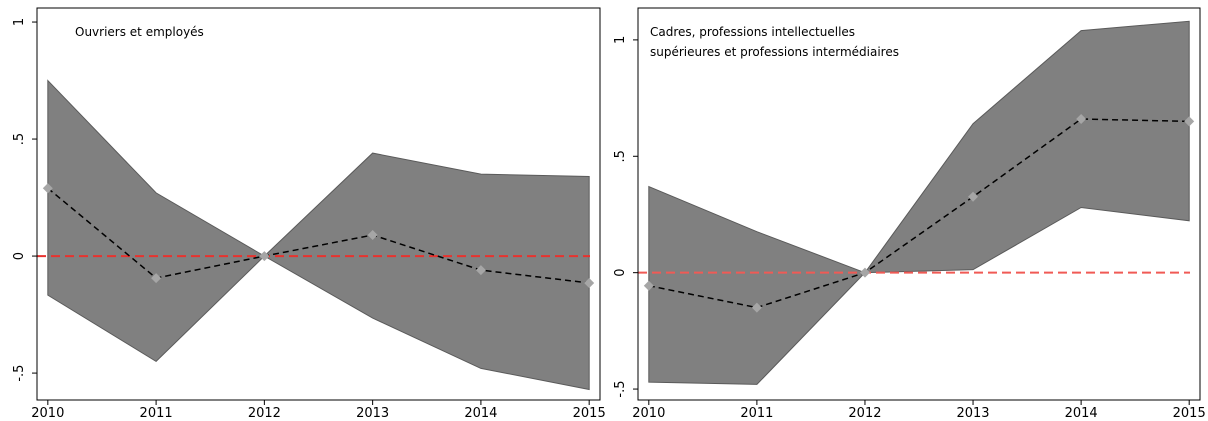 The image size is (1208, 421). Describe the element at coordinates (752, 32) in the screenshot. I see `annotation: Cadres, professions intellectuelles` at that location.